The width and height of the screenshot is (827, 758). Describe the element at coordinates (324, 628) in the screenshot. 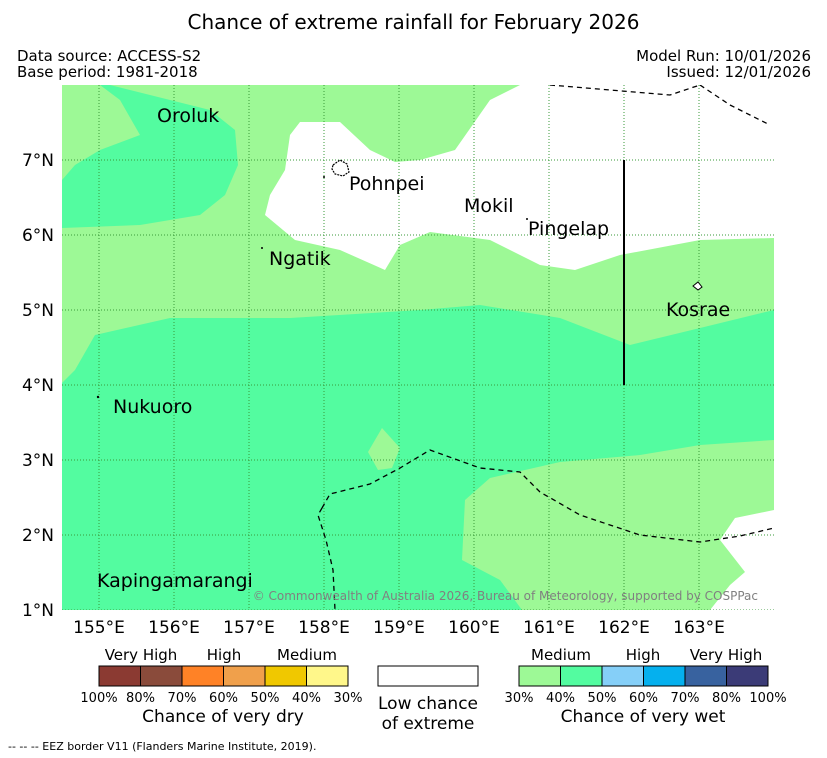

I see `lon-label: 158°E` at that location.